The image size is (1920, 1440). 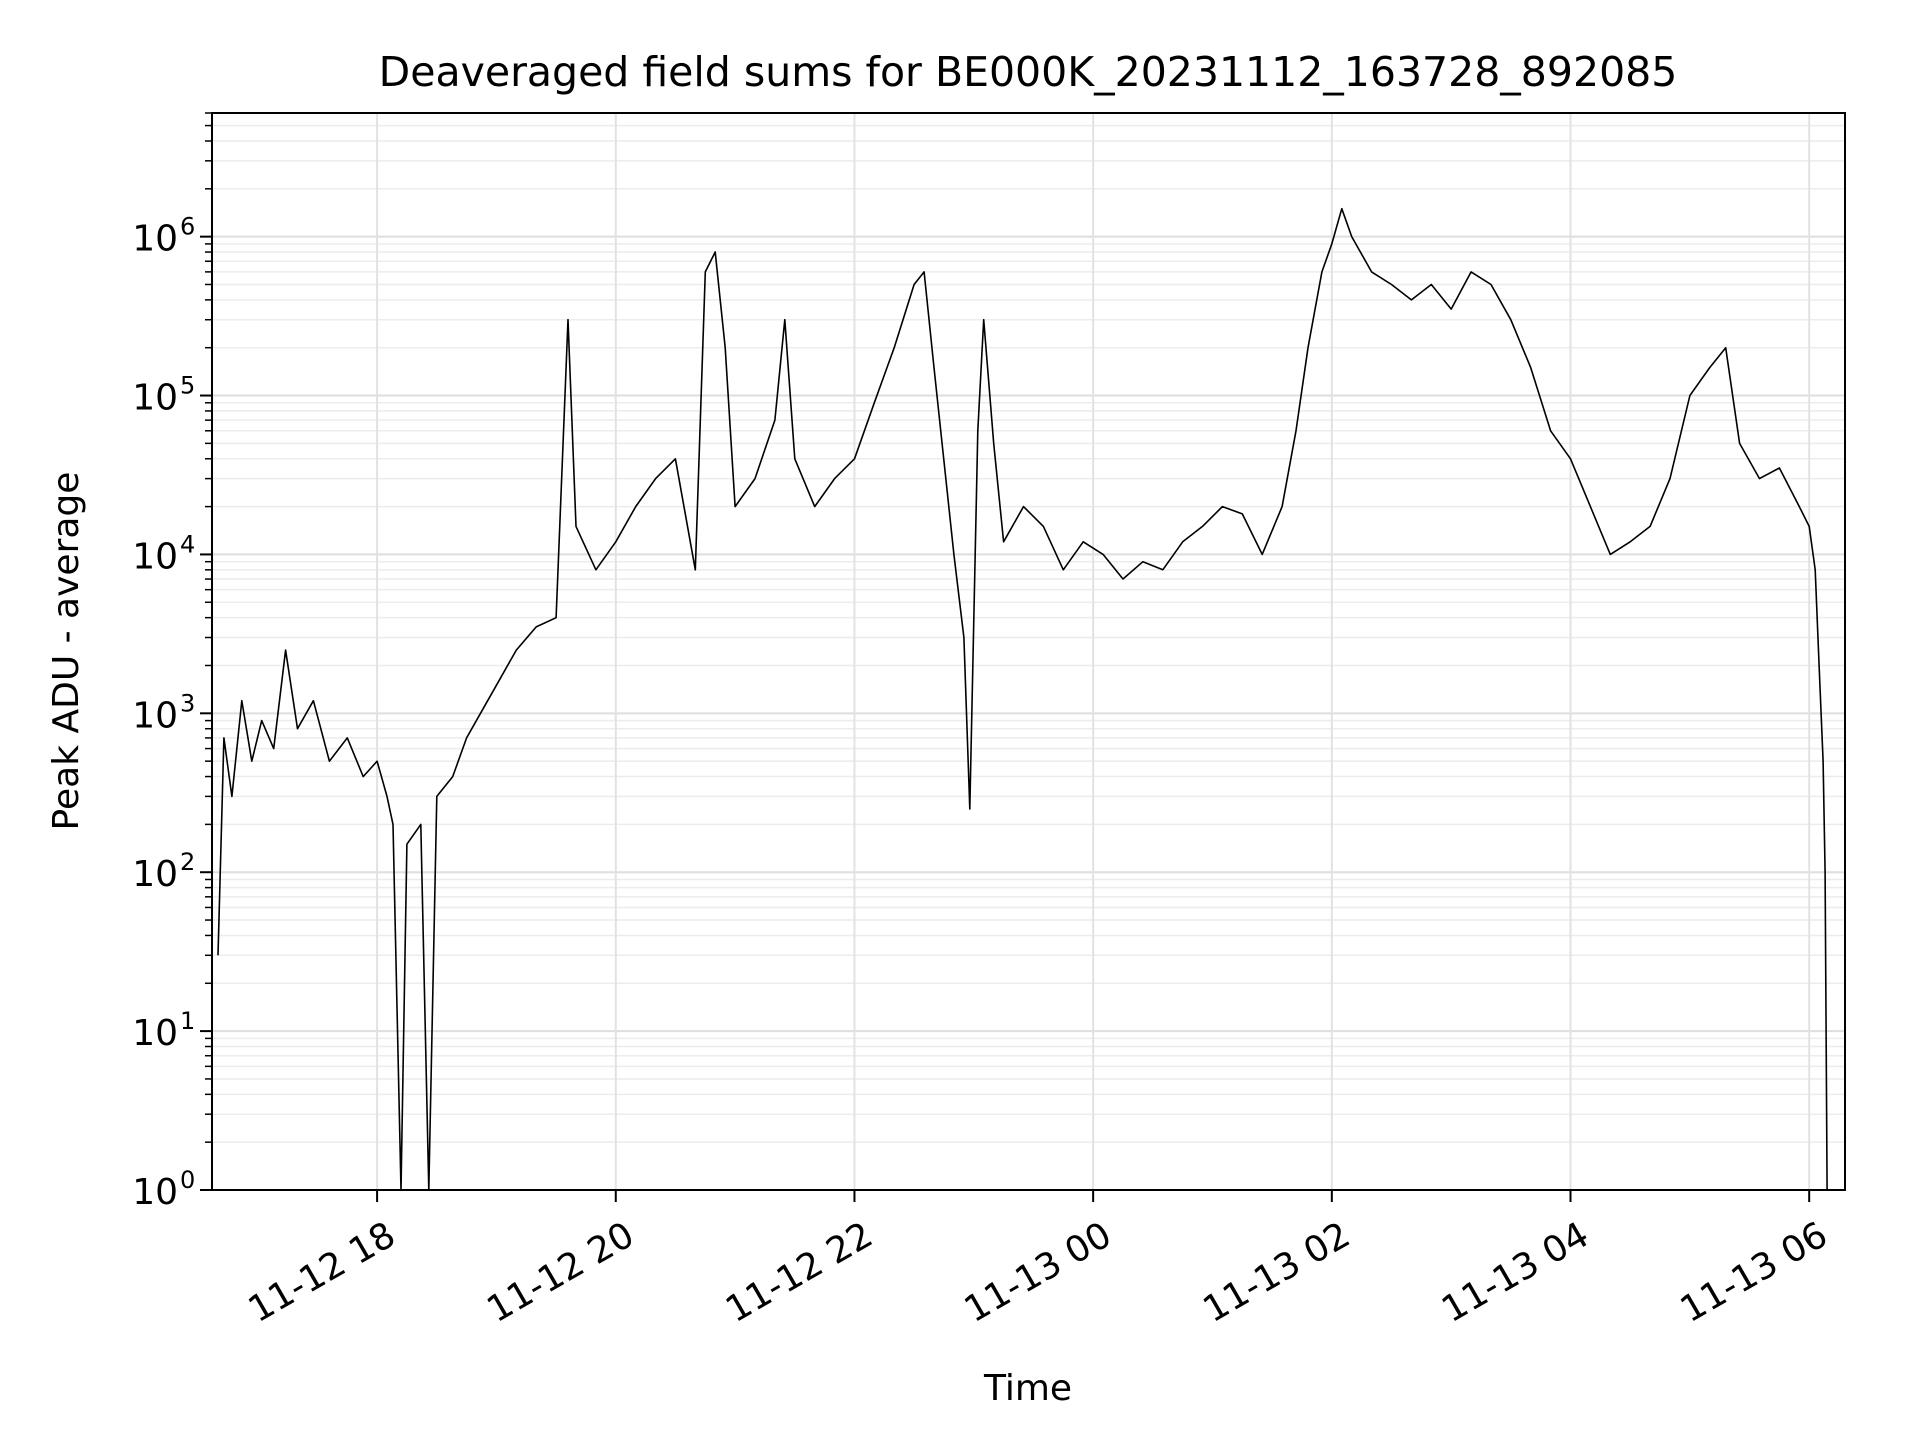 What do you see at coordinates (1027, 1388) in the screenshot?
I see `x-axis-label: Time` at bounding box center [1027, 1388].